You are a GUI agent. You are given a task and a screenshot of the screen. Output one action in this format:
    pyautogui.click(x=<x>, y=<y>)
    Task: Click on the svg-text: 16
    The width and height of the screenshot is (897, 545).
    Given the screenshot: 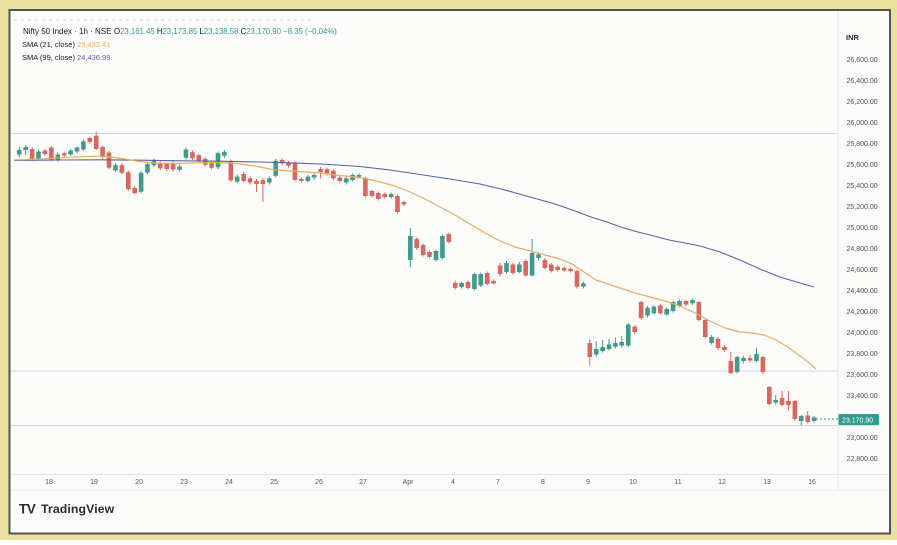 What is the action you would take?
    pyautogui.click(x=812, y=482)
    